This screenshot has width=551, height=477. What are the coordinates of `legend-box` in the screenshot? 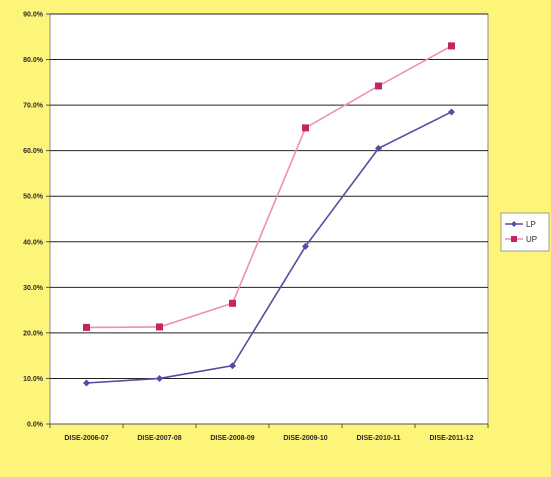 It's located at (525, 232).